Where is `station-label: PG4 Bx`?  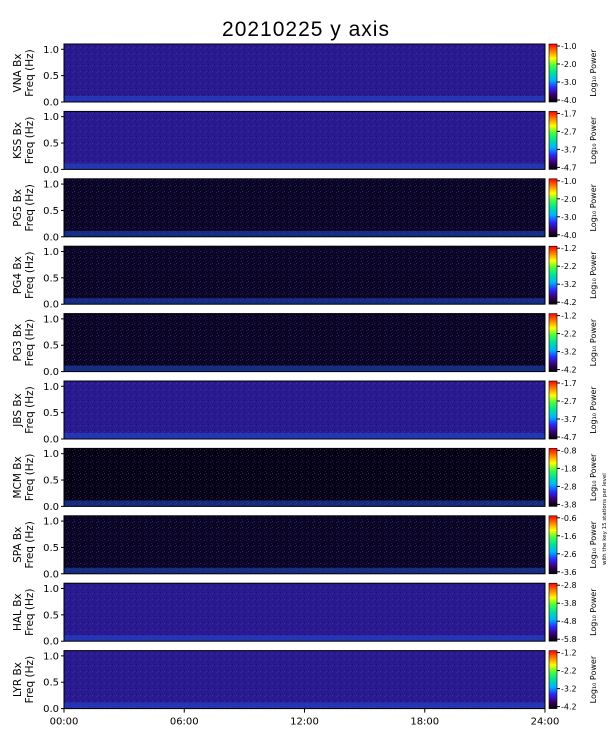 station-label: PG4 Bx is located at coordinates (18, 275).